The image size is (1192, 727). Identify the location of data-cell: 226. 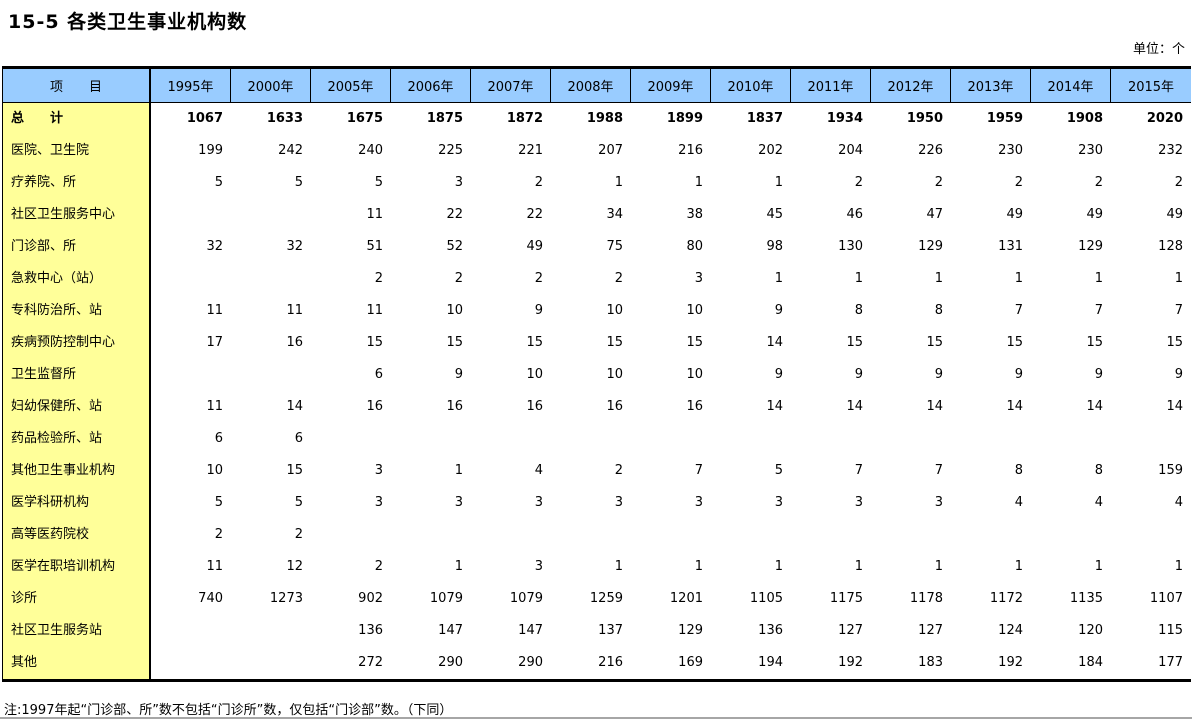
(911, 151).